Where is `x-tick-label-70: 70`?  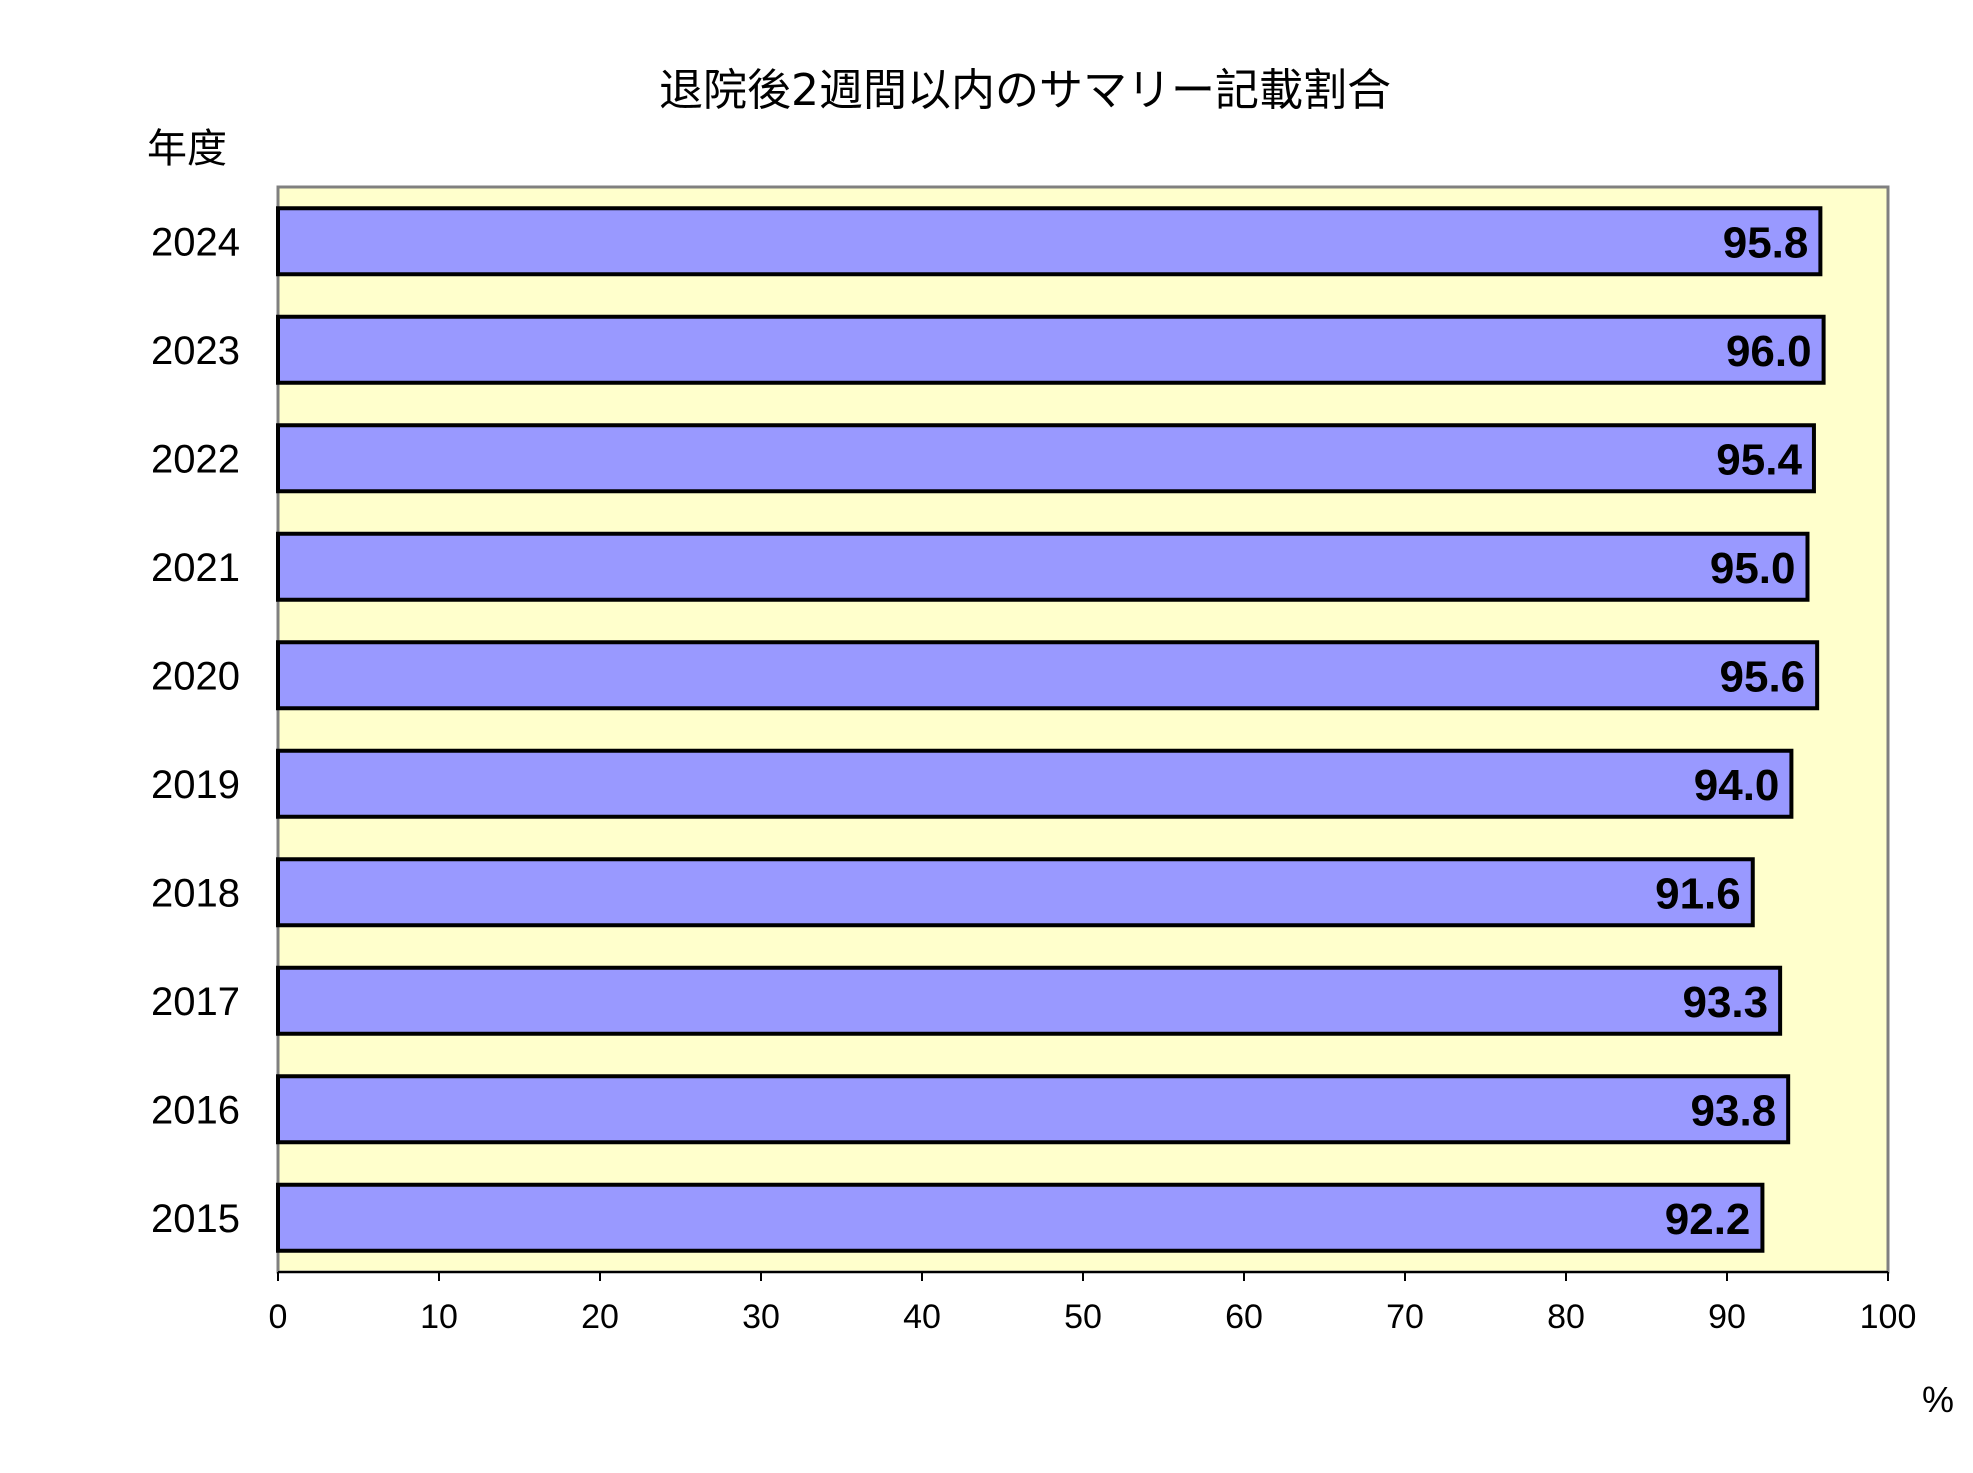 x-tick-label-70: 70 is located at coordinates (1405, 1317).